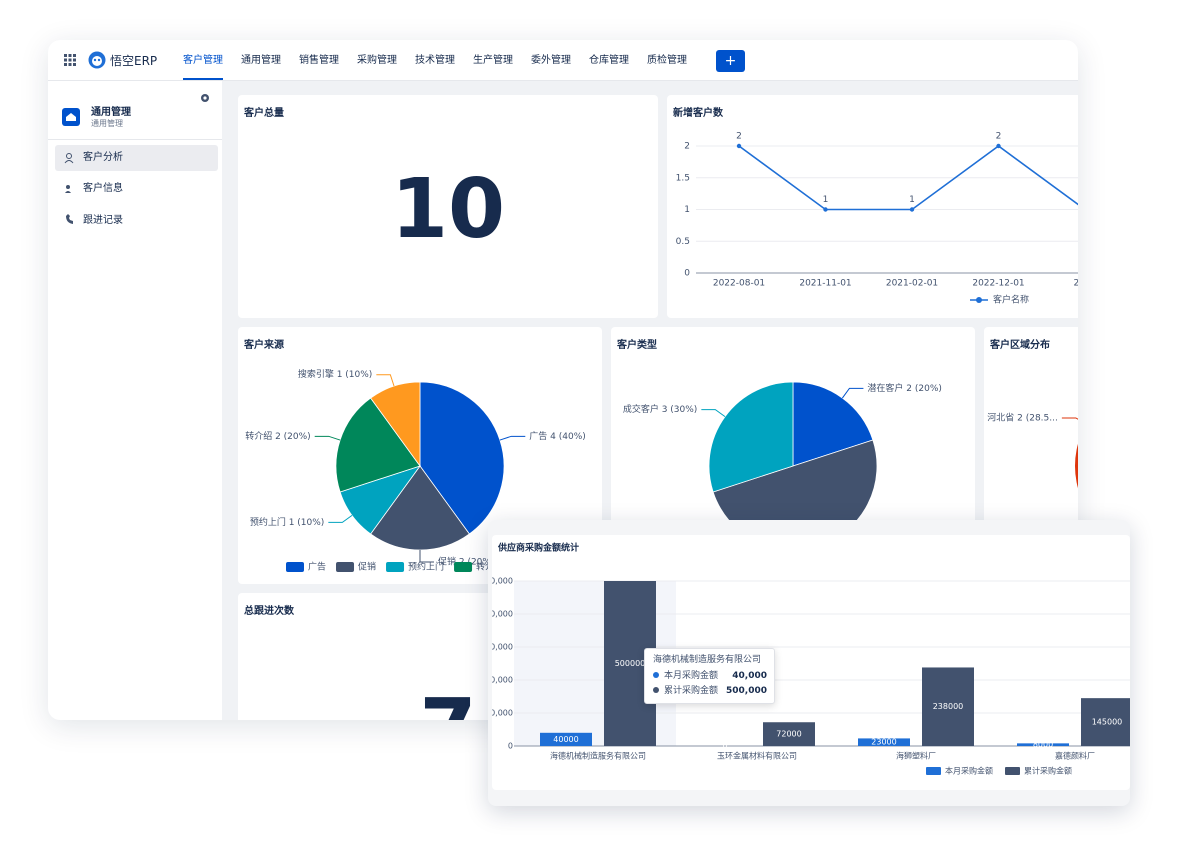 The image size is (1178, 864). I want to click on card-title: 供应商采购金额统计, so click(538, 548).